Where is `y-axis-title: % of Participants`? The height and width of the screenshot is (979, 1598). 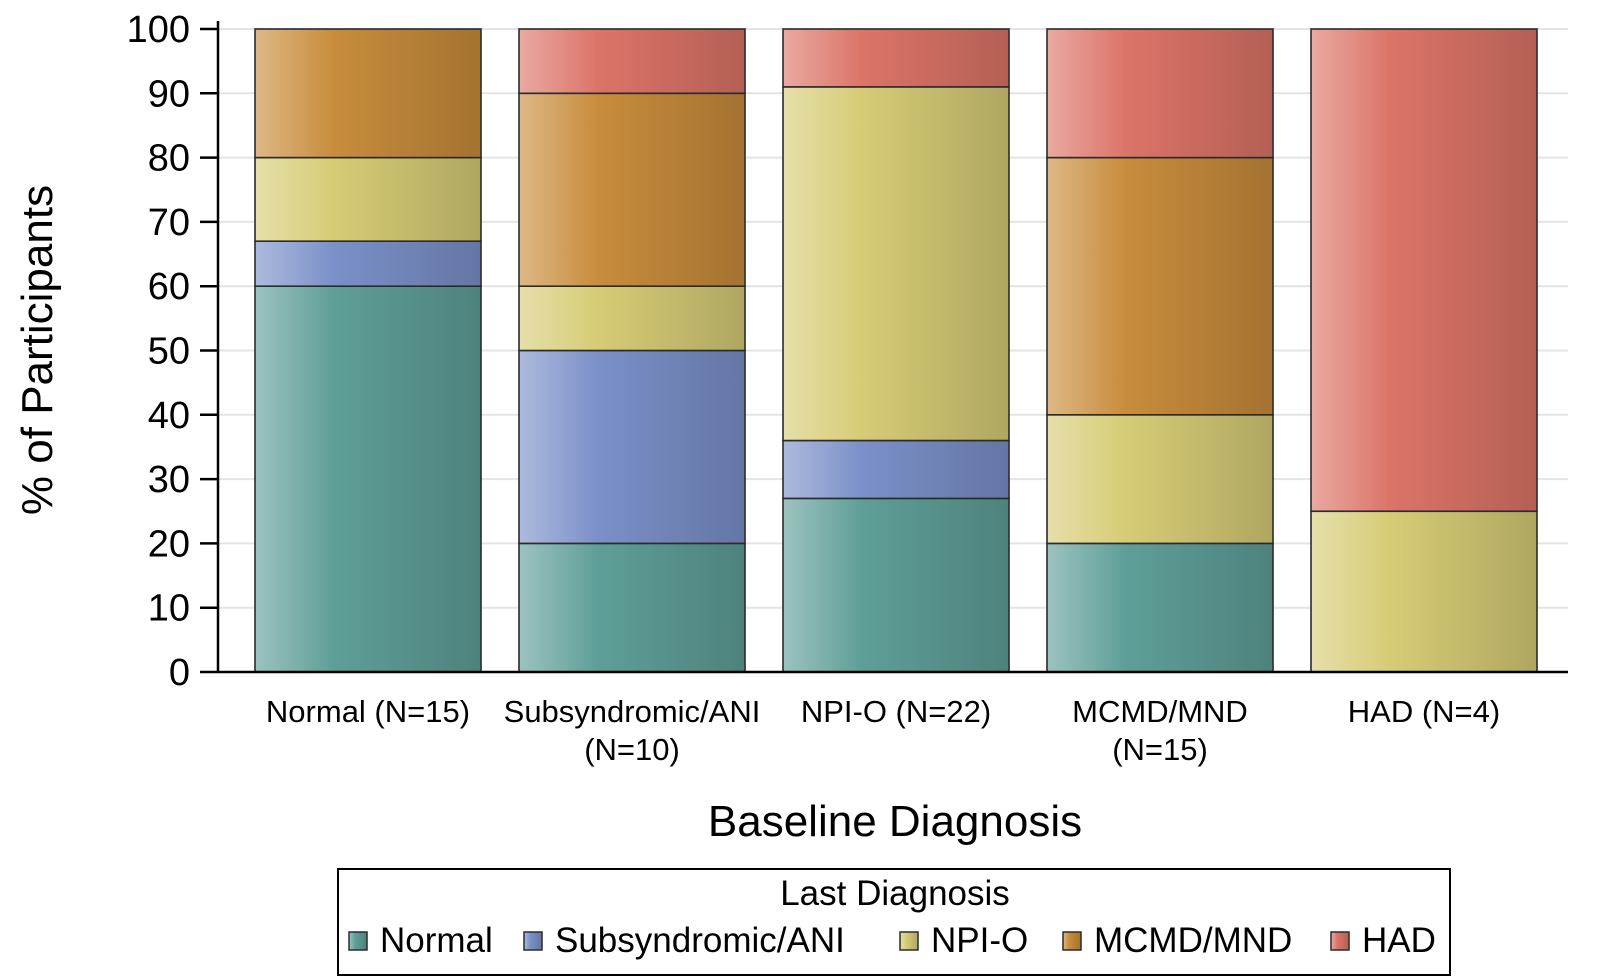
y-axis-title: % of Participants is located at coordinates (37, 350).